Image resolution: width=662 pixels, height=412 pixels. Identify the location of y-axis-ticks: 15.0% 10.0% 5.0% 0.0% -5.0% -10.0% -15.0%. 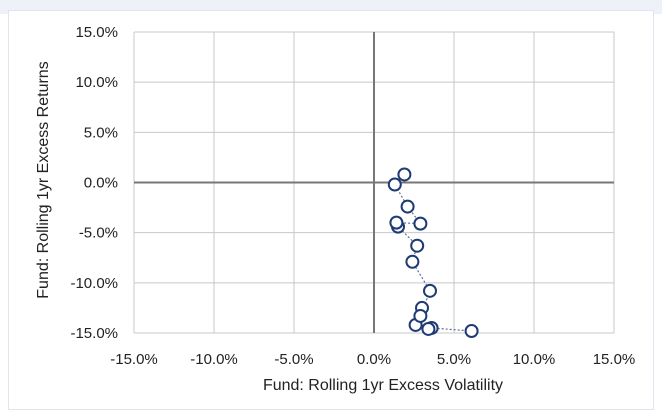
(94, 183).